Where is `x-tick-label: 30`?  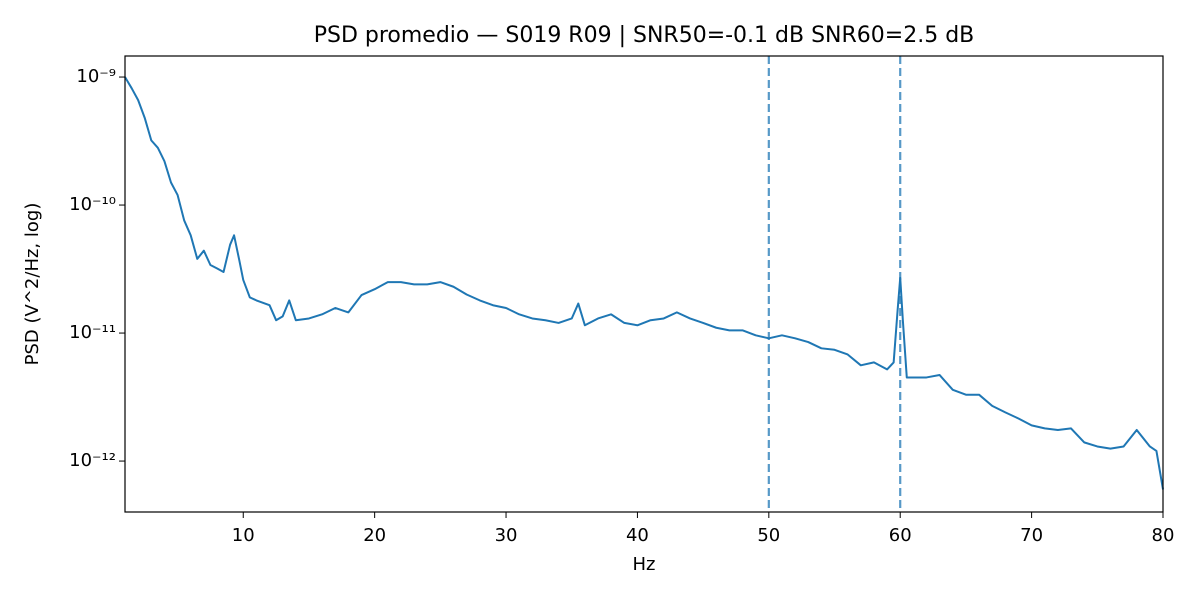
x-tick-label: 30 is located at coordinates (506, 535).